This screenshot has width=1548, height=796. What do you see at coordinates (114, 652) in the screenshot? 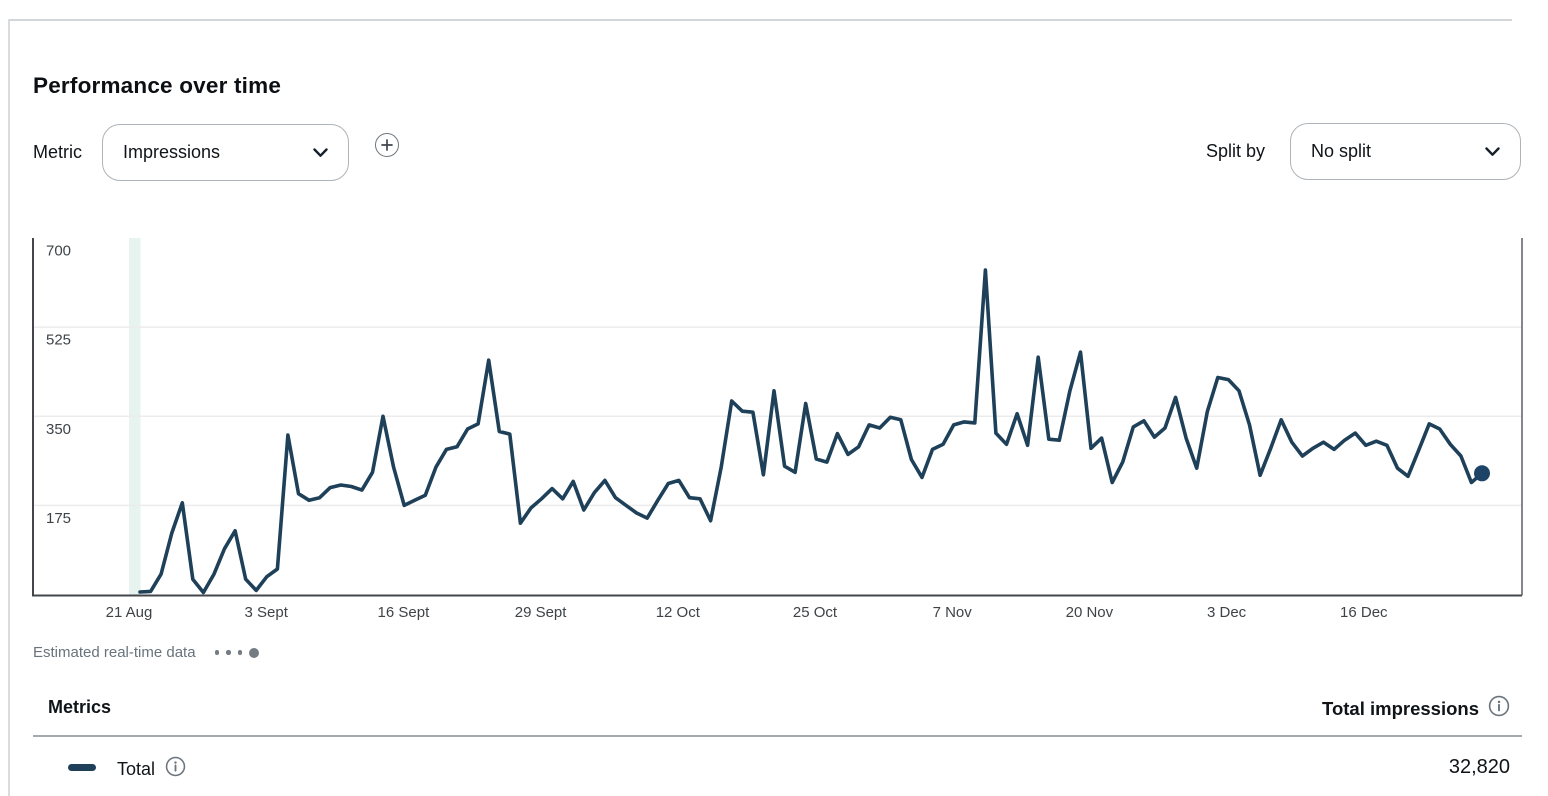
I see `realtime-footnote-text: Estimated real-time data` at bounding box center [114, 652].